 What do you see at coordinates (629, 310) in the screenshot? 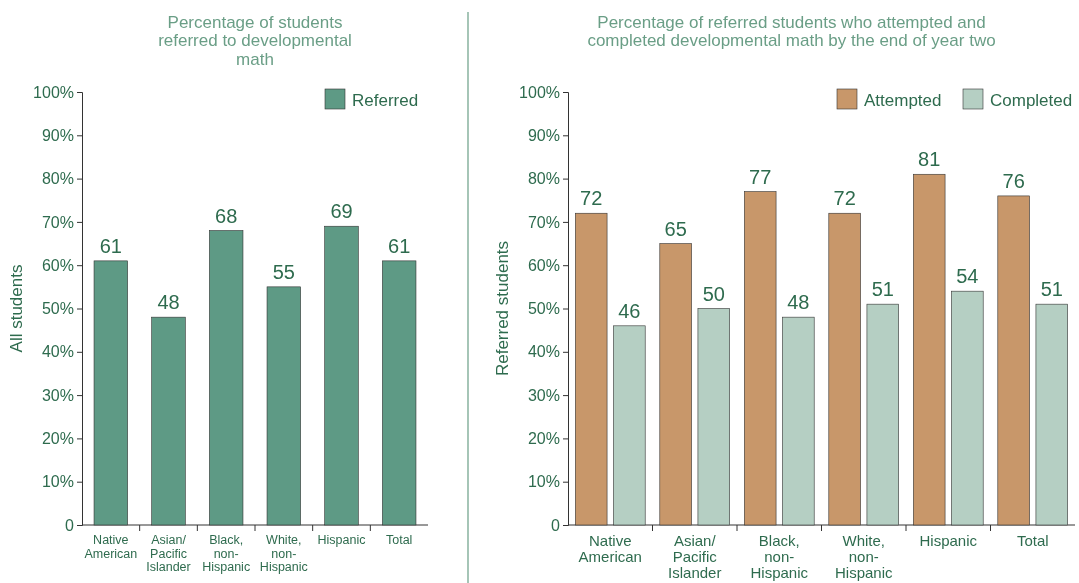
I see `data-label: 46` at bounding box center [629, 310].